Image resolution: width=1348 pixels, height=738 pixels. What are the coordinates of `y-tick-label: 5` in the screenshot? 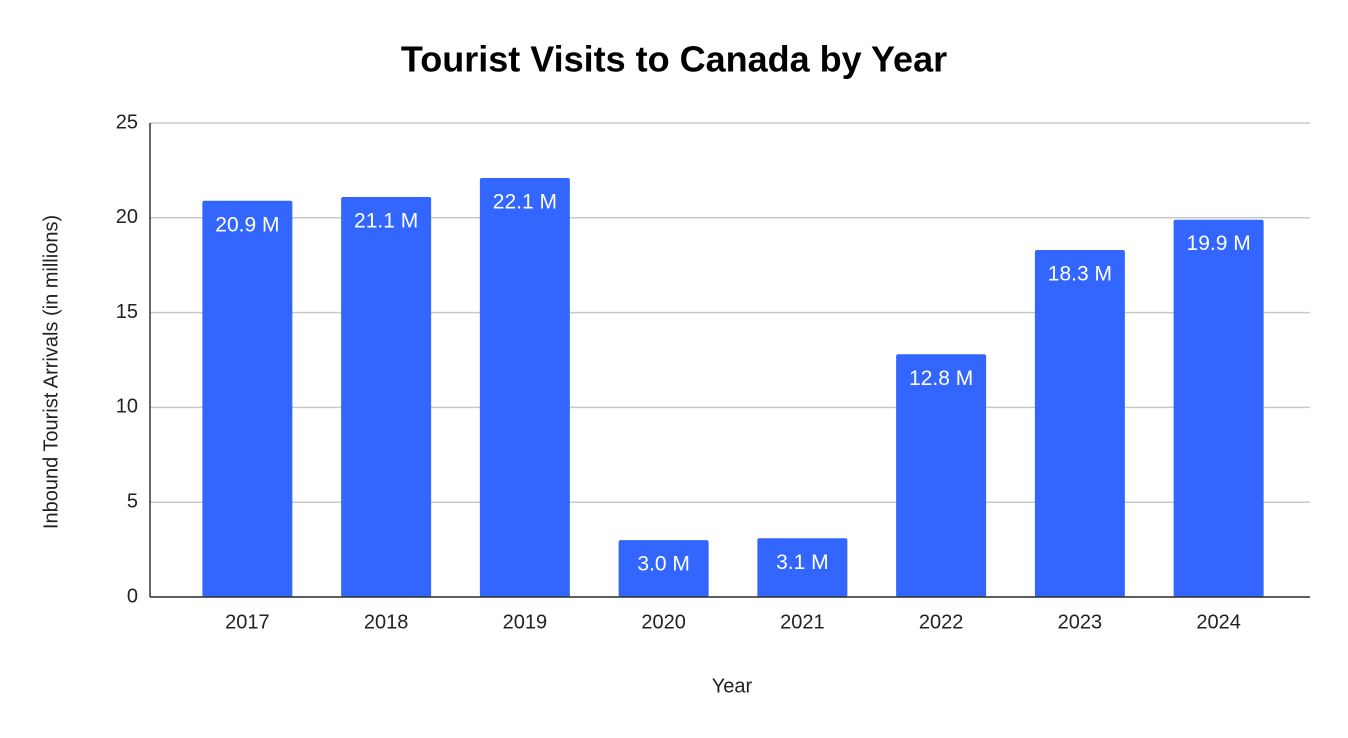 It's located at (132, 501).